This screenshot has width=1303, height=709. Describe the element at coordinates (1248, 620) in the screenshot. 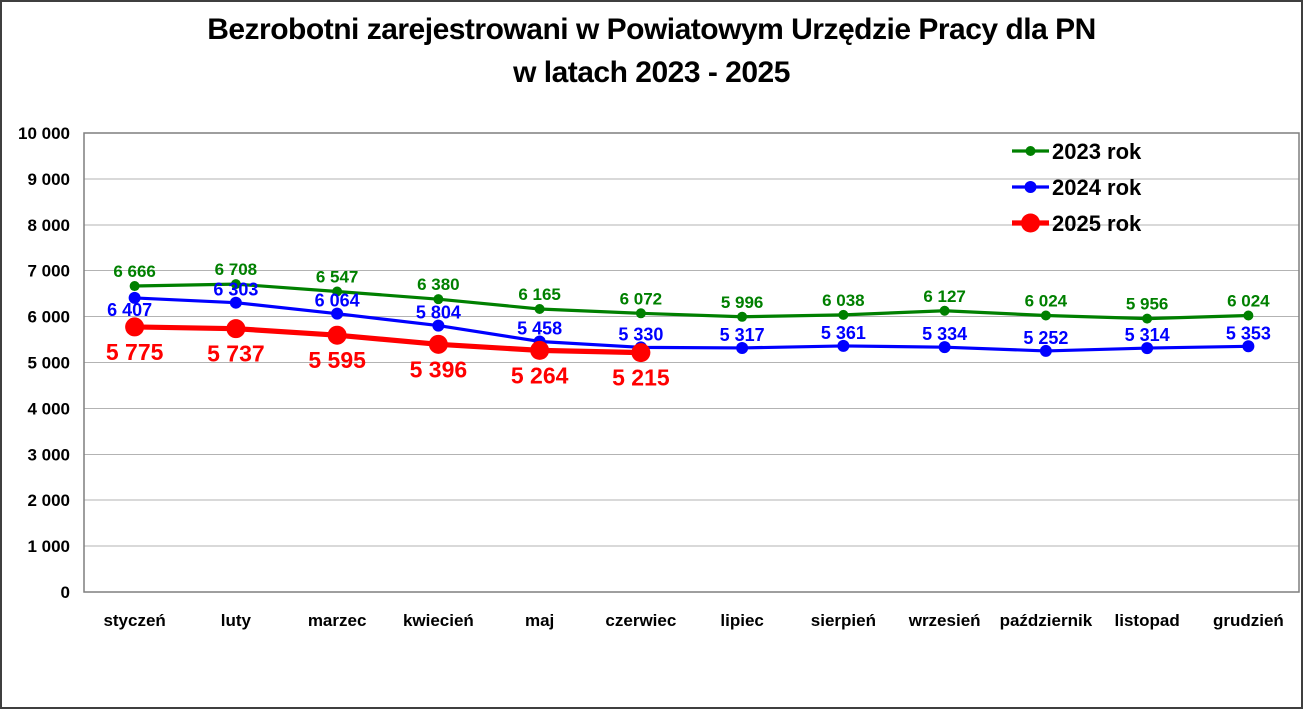

I see `x-tick-label: grudzień` at that location.